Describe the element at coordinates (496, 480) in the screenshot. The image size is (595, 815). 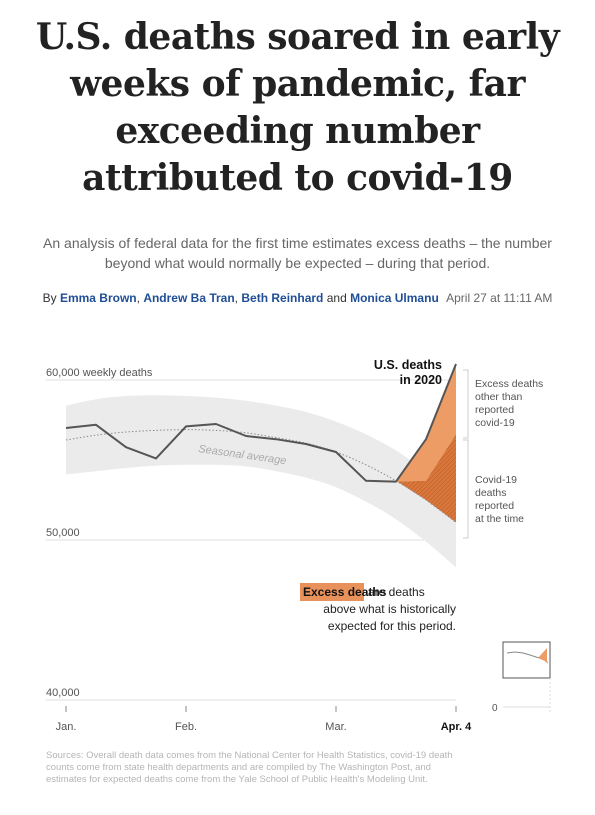
I see `covid-reported-label: Covid-19` at that location.